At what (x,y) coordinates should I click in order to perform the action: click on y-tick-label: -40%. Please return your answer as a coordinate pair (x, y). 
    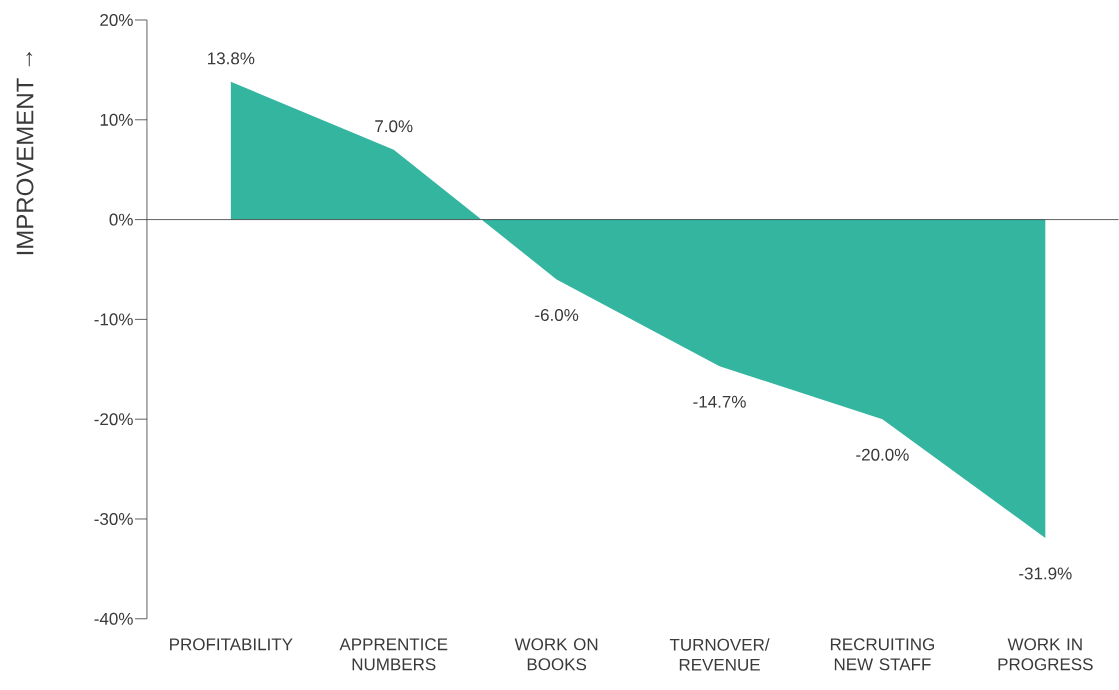
    Looking at the image, I should click on (113, 618).